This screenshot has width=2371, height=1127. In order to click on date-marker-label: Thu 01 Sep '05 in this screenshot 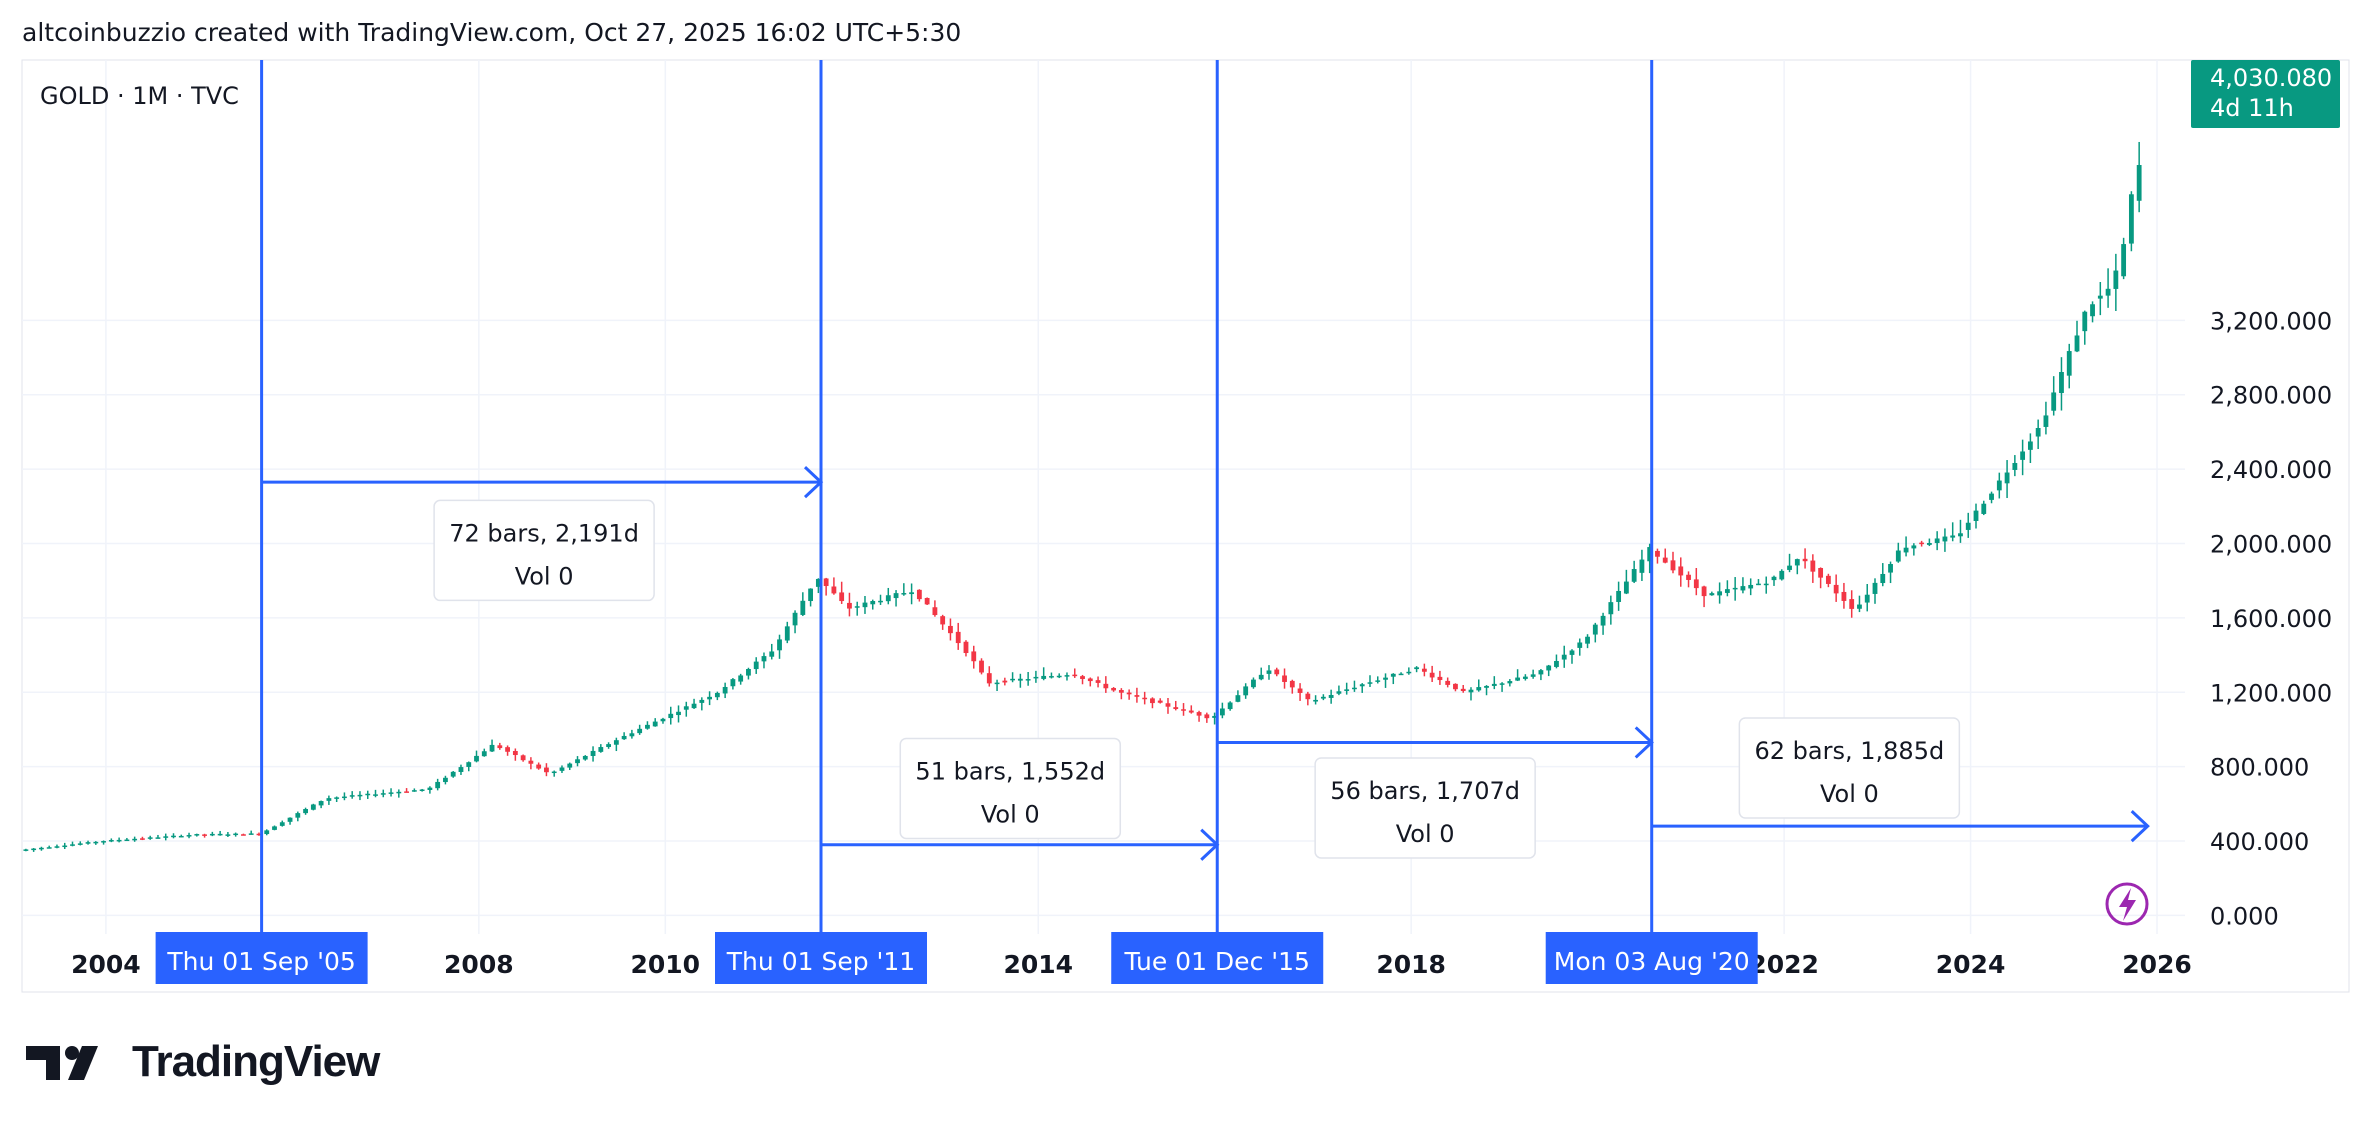, I will do `click(260, 961)`.